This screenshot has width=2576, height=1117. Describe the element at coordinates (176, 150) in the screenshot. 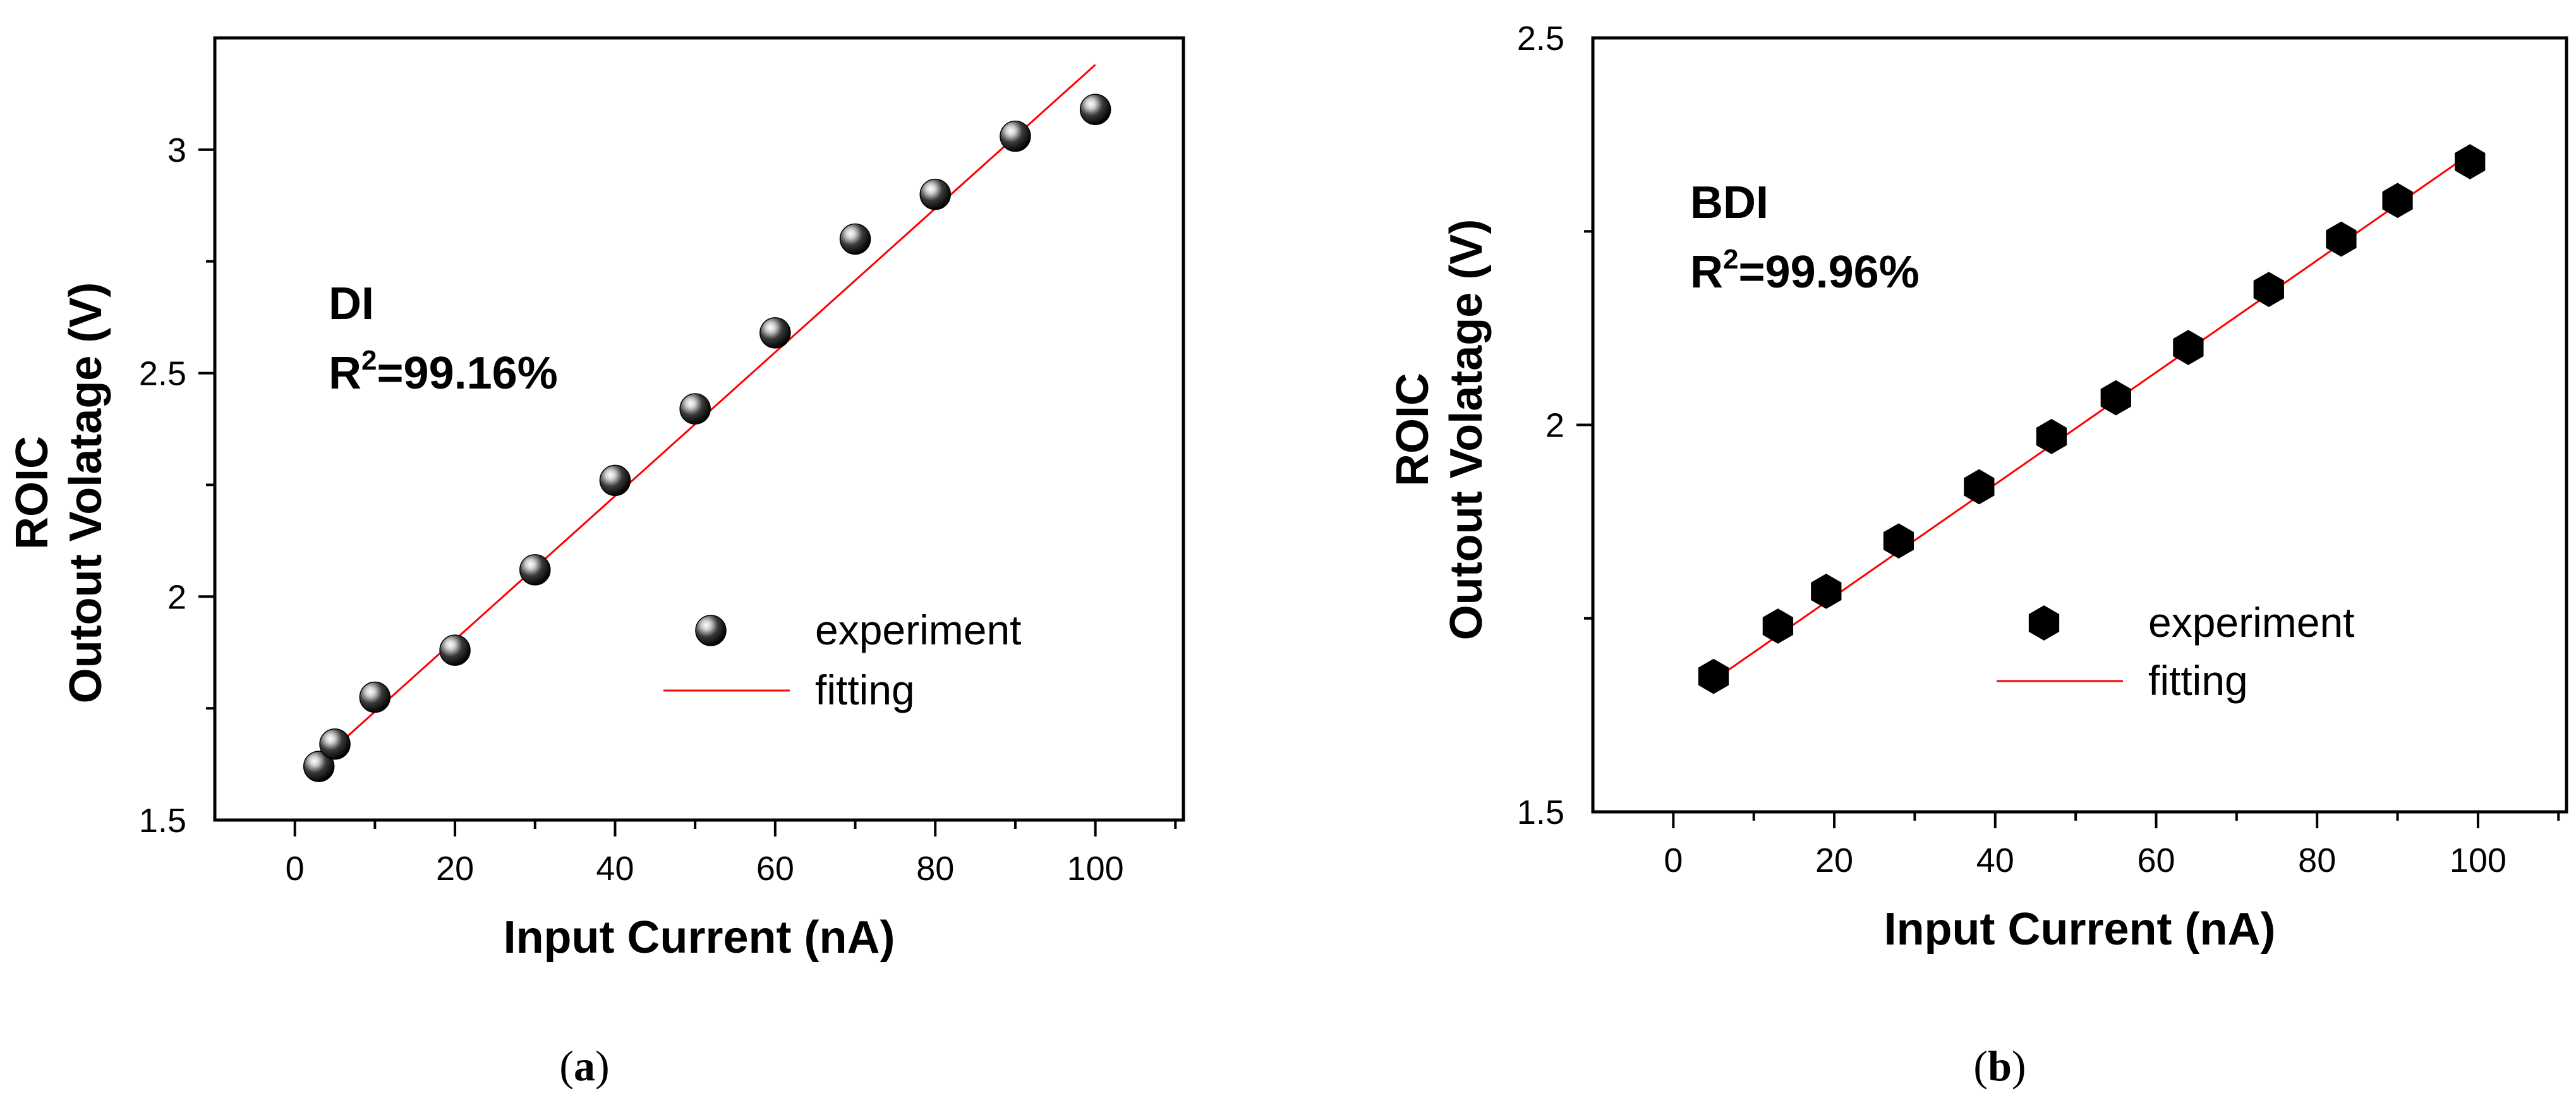

I see `y-tick-label: 3` at that location.